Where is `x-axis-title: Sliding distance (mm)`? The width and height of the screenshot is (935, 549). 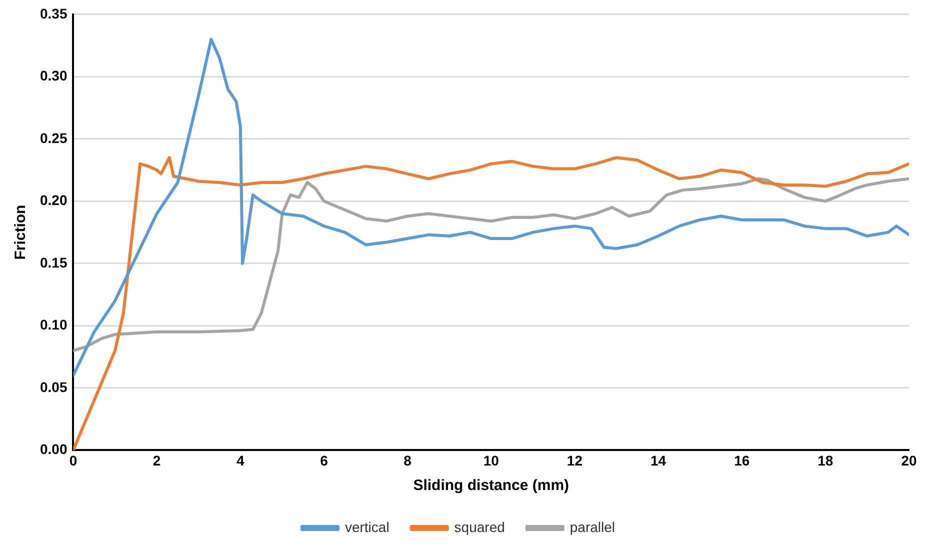
x-axis-title: Sliding distance (mm) is located at coordinates (491, 485).